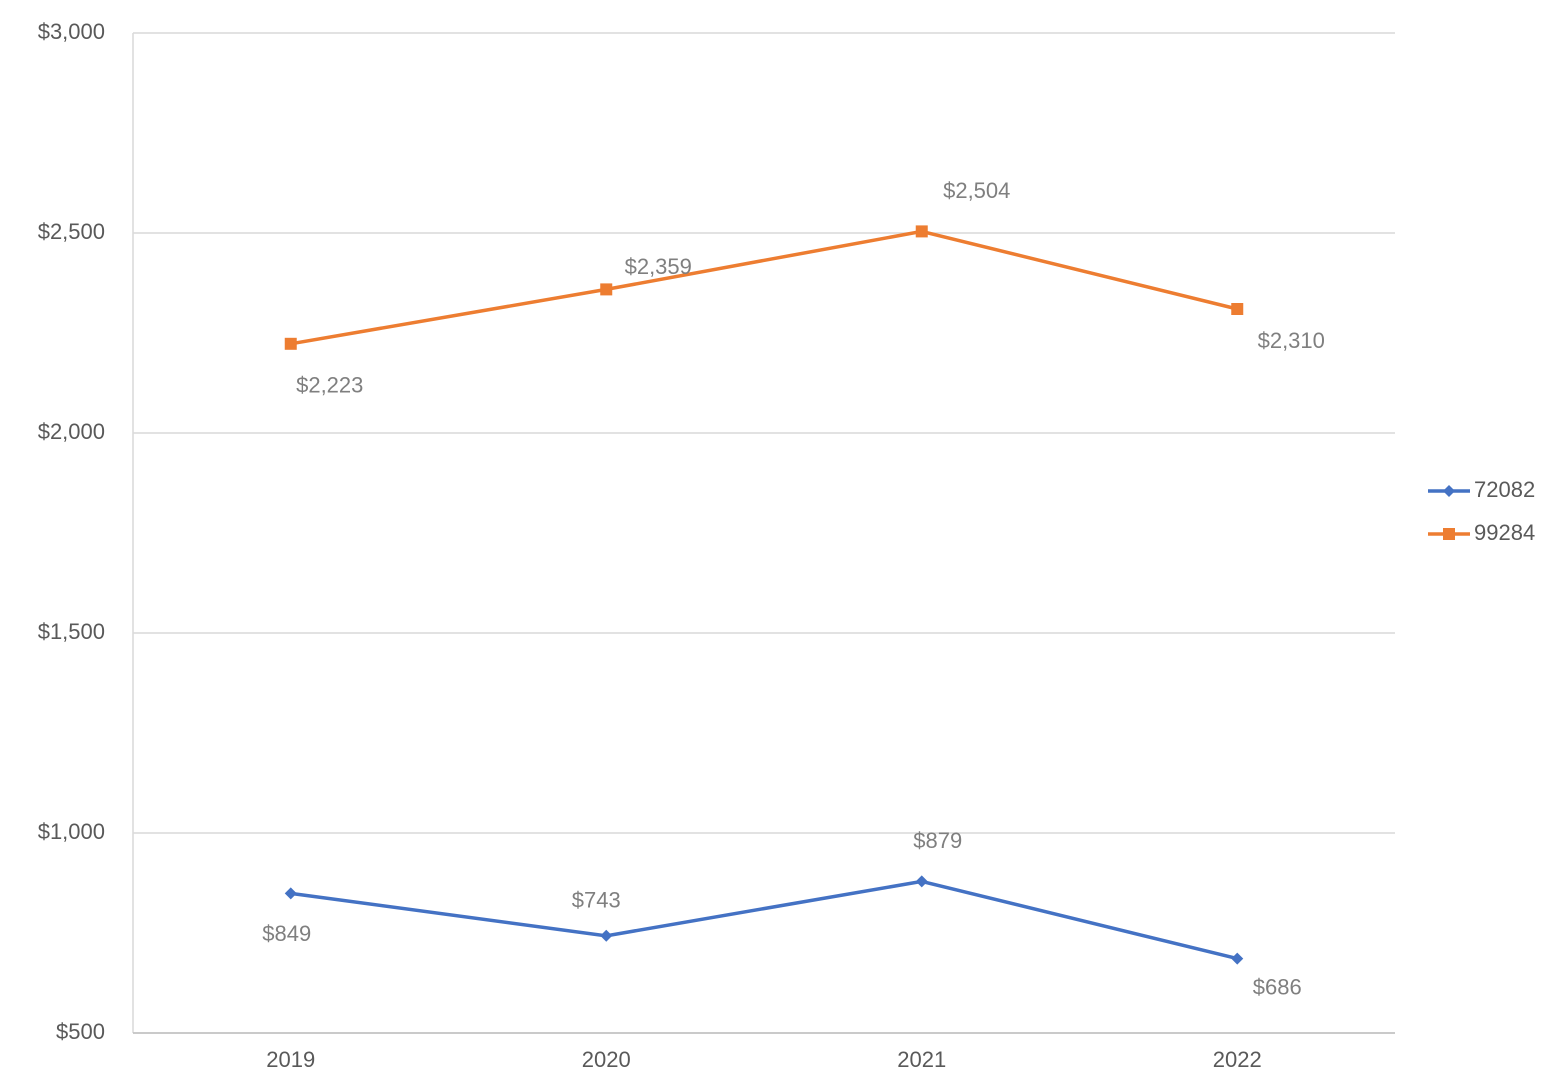 Image resolution: width=1568 pixels, height=1092 pixels. What do you see at coordinates (71, 431) in the screenshot?
I see `y-tick-label: $2,000` at bounding box center [71, 431].